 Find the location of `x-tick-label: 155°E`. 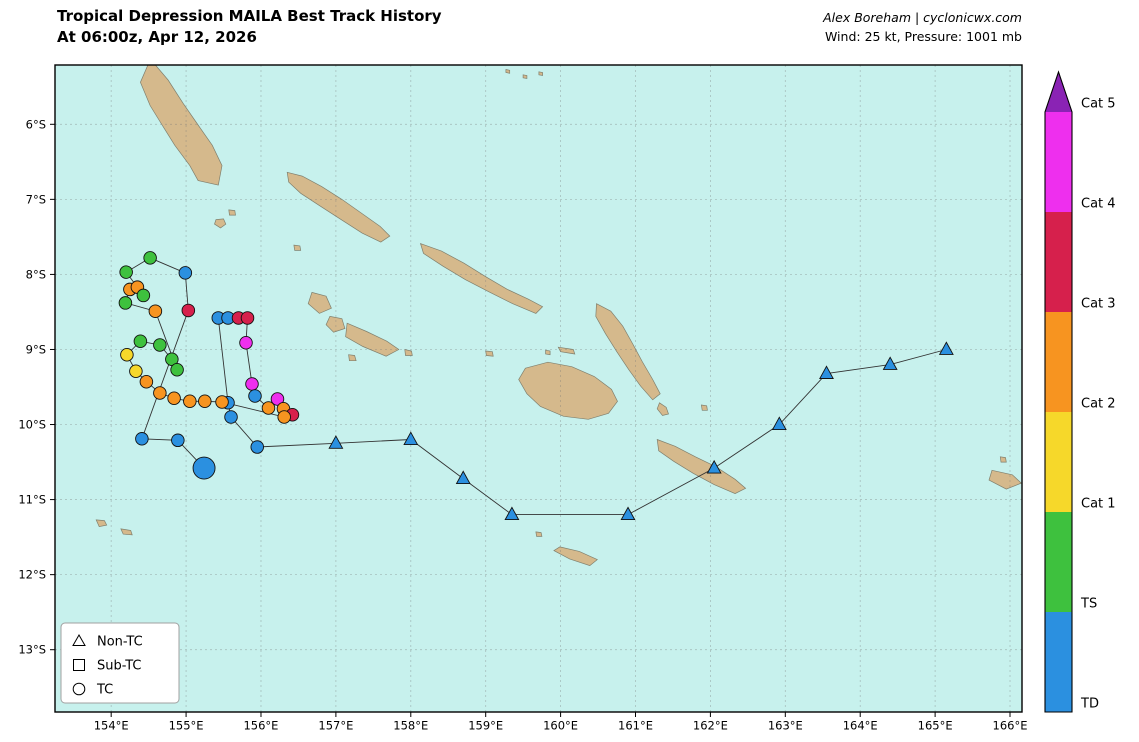

x-tick-label: 155°E is located at coordinates (186, 726).